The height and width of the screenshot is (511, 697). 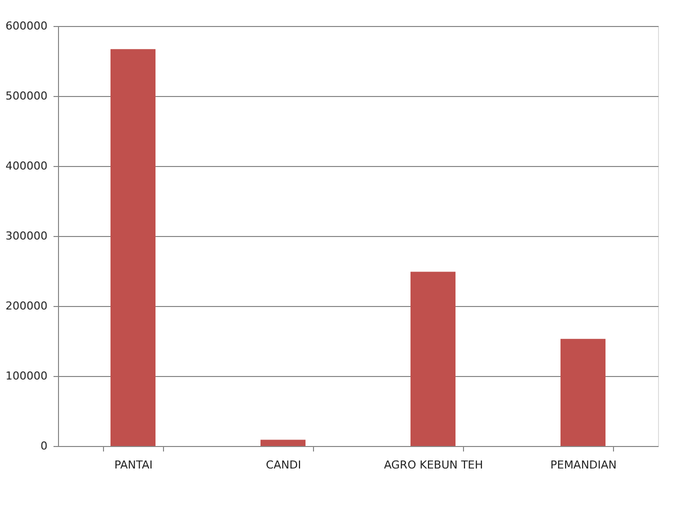 What do you see at coordinates (27, 236) in the screenshot?
I see `y-tick-label: 300000` at bounding box center [27, 236].